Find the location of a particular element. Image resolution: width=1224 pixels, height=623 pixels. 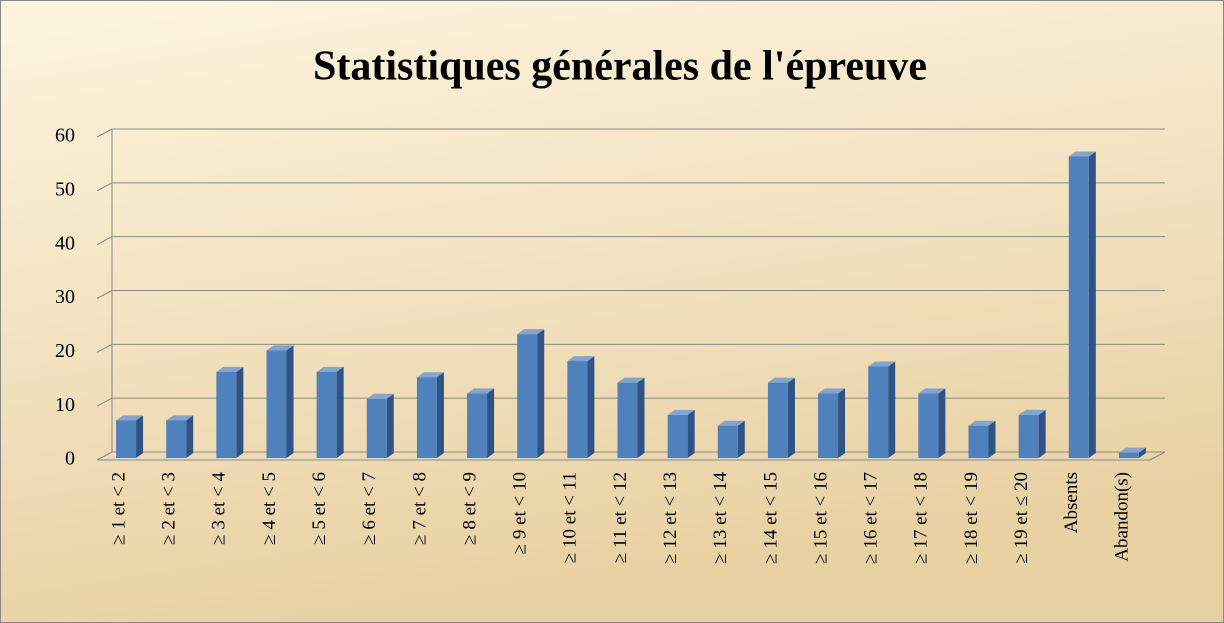

x-tick-label: ≥ 17 et < 18 is located at coordinates (921, 518).